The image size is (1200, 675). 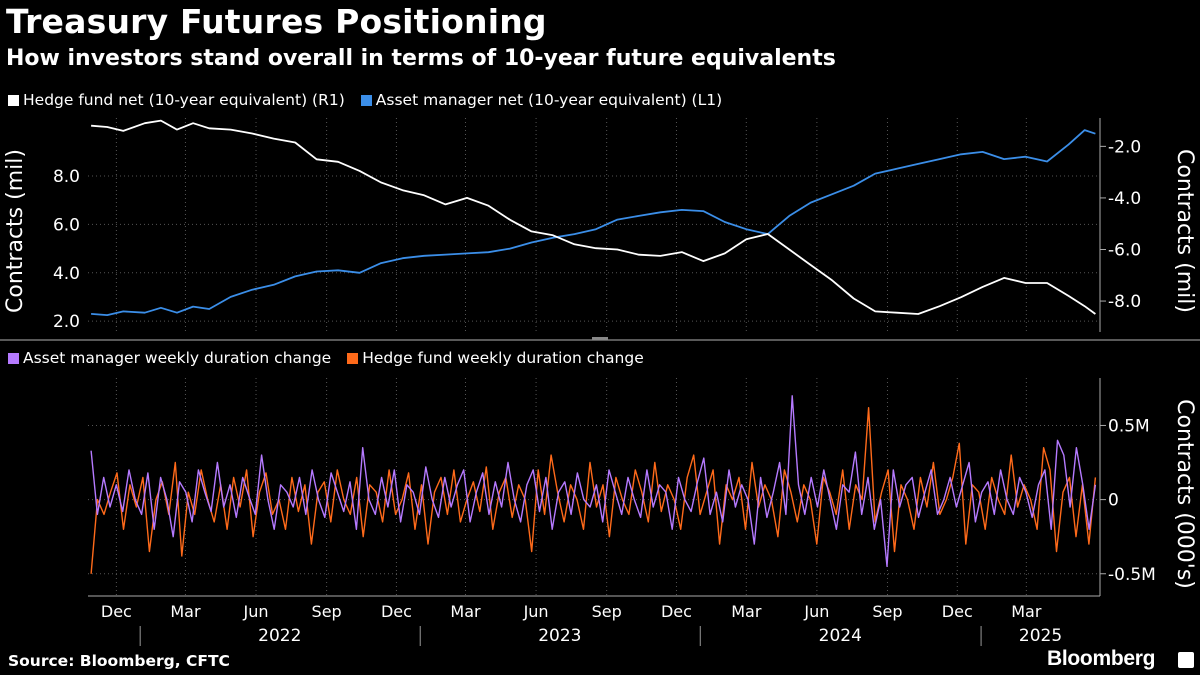 I want to click on right-tick-label: -2.0, so click(x=1124, y=147).